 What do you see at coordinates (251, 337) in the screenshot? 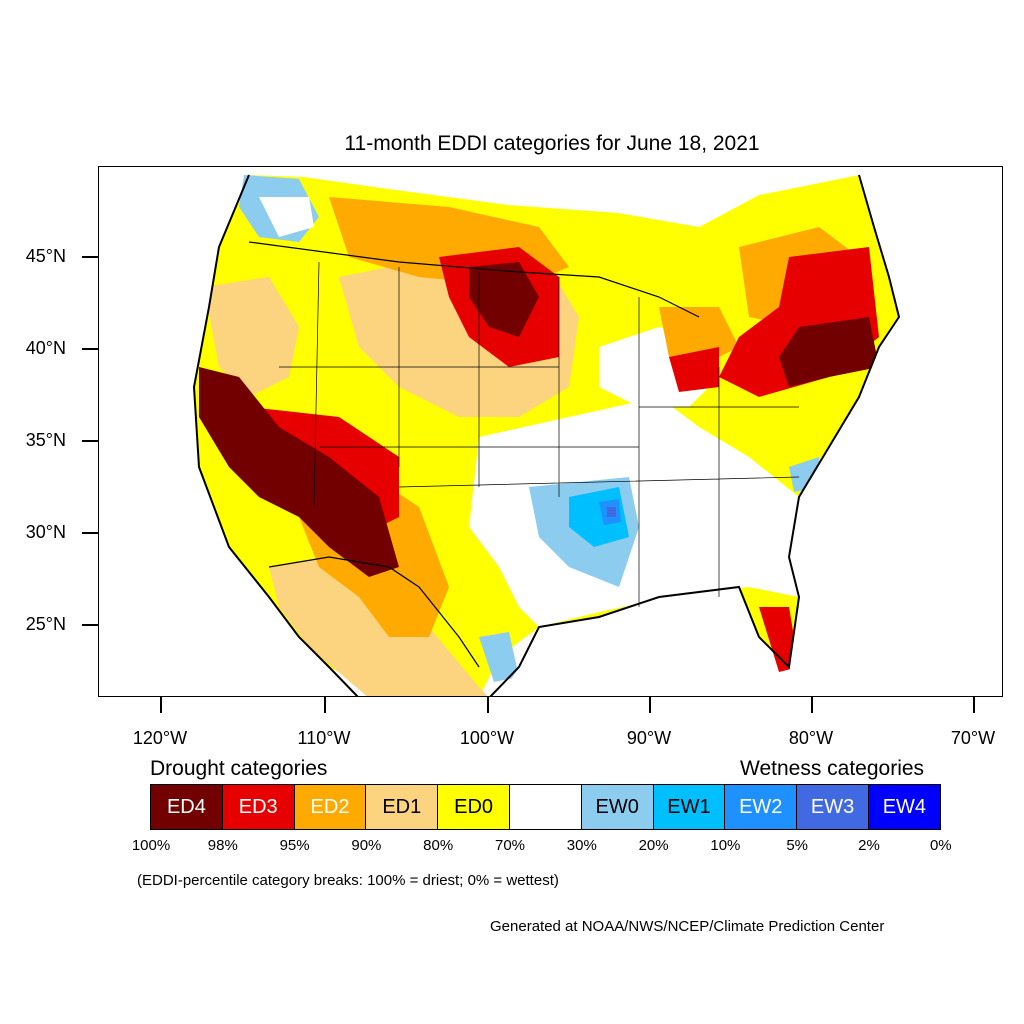
I see `ed1-west` at bounding box center [251, 337].